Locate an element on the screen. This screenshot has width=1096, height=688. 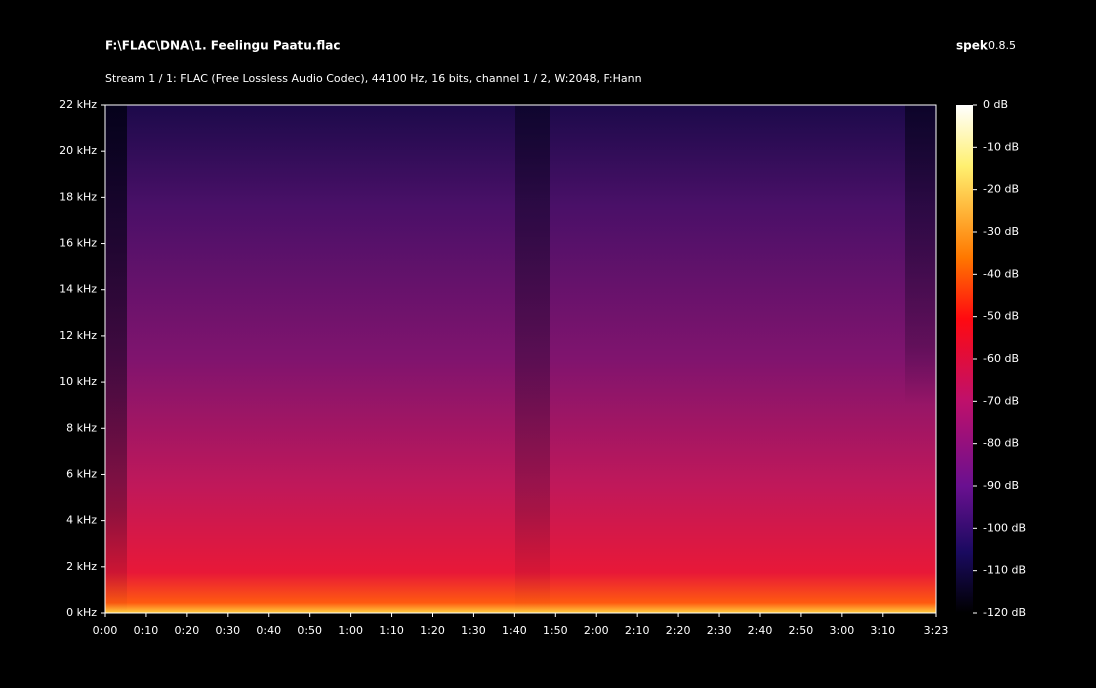
x-tick-label: 0:50 is located at coordinates (309, 630).